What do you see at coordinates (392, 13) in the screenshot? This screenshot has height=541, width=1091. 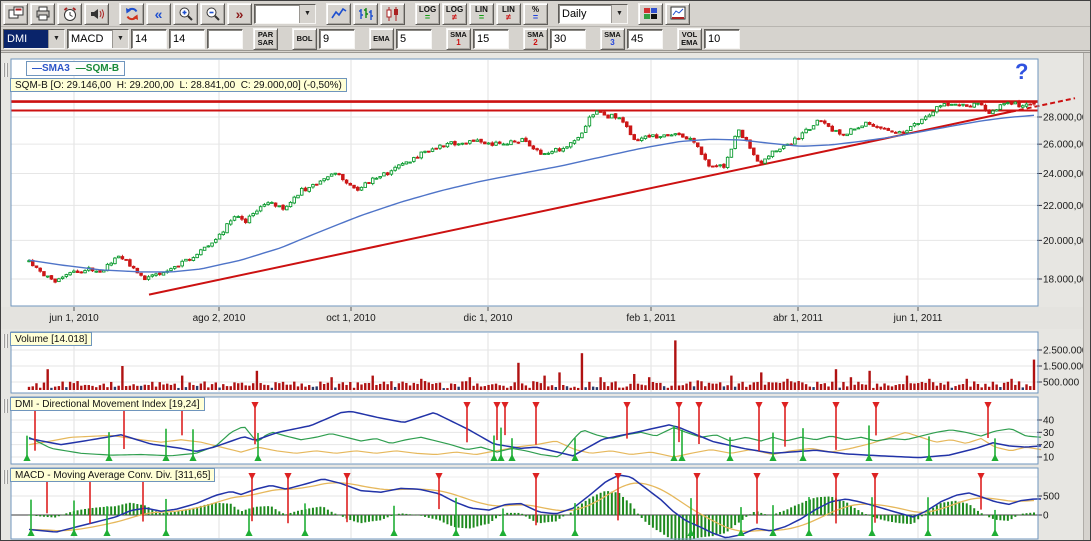 I see `candlestick-chart-button` at bounding box center [392, 13].